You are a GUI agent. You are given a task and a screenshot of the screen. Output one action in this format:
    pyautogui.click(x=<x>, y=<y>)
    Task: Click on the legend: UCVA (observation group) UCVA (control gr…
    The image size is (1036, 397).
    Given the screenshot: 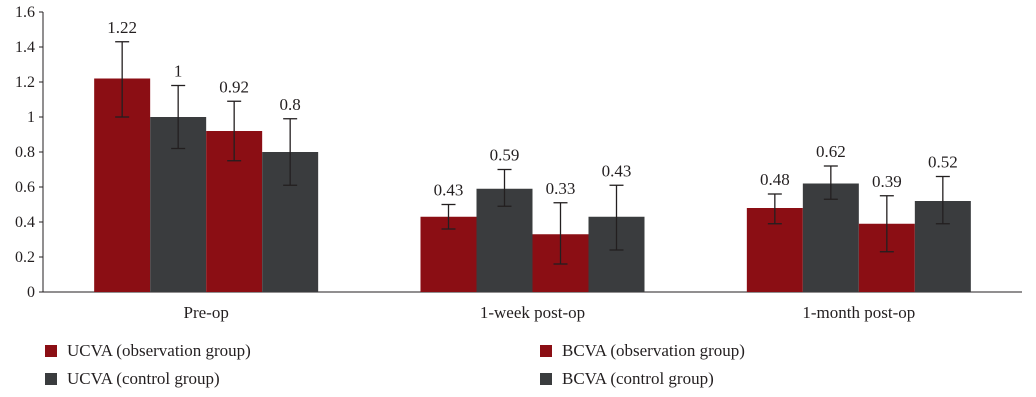 What is the action you would take?
    pyautogui.click(x=395, y=364)
    